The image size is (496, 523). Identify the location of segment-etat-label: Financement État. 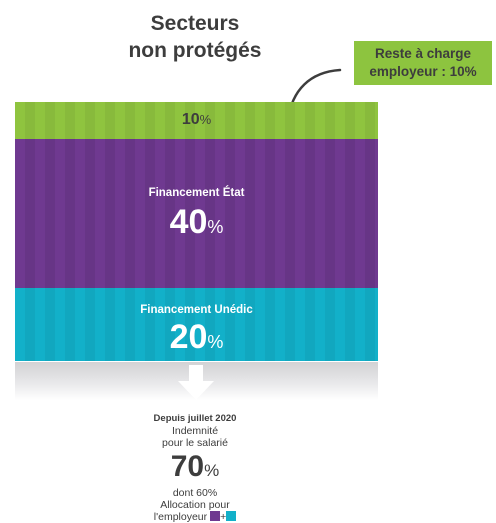
(196, 193).